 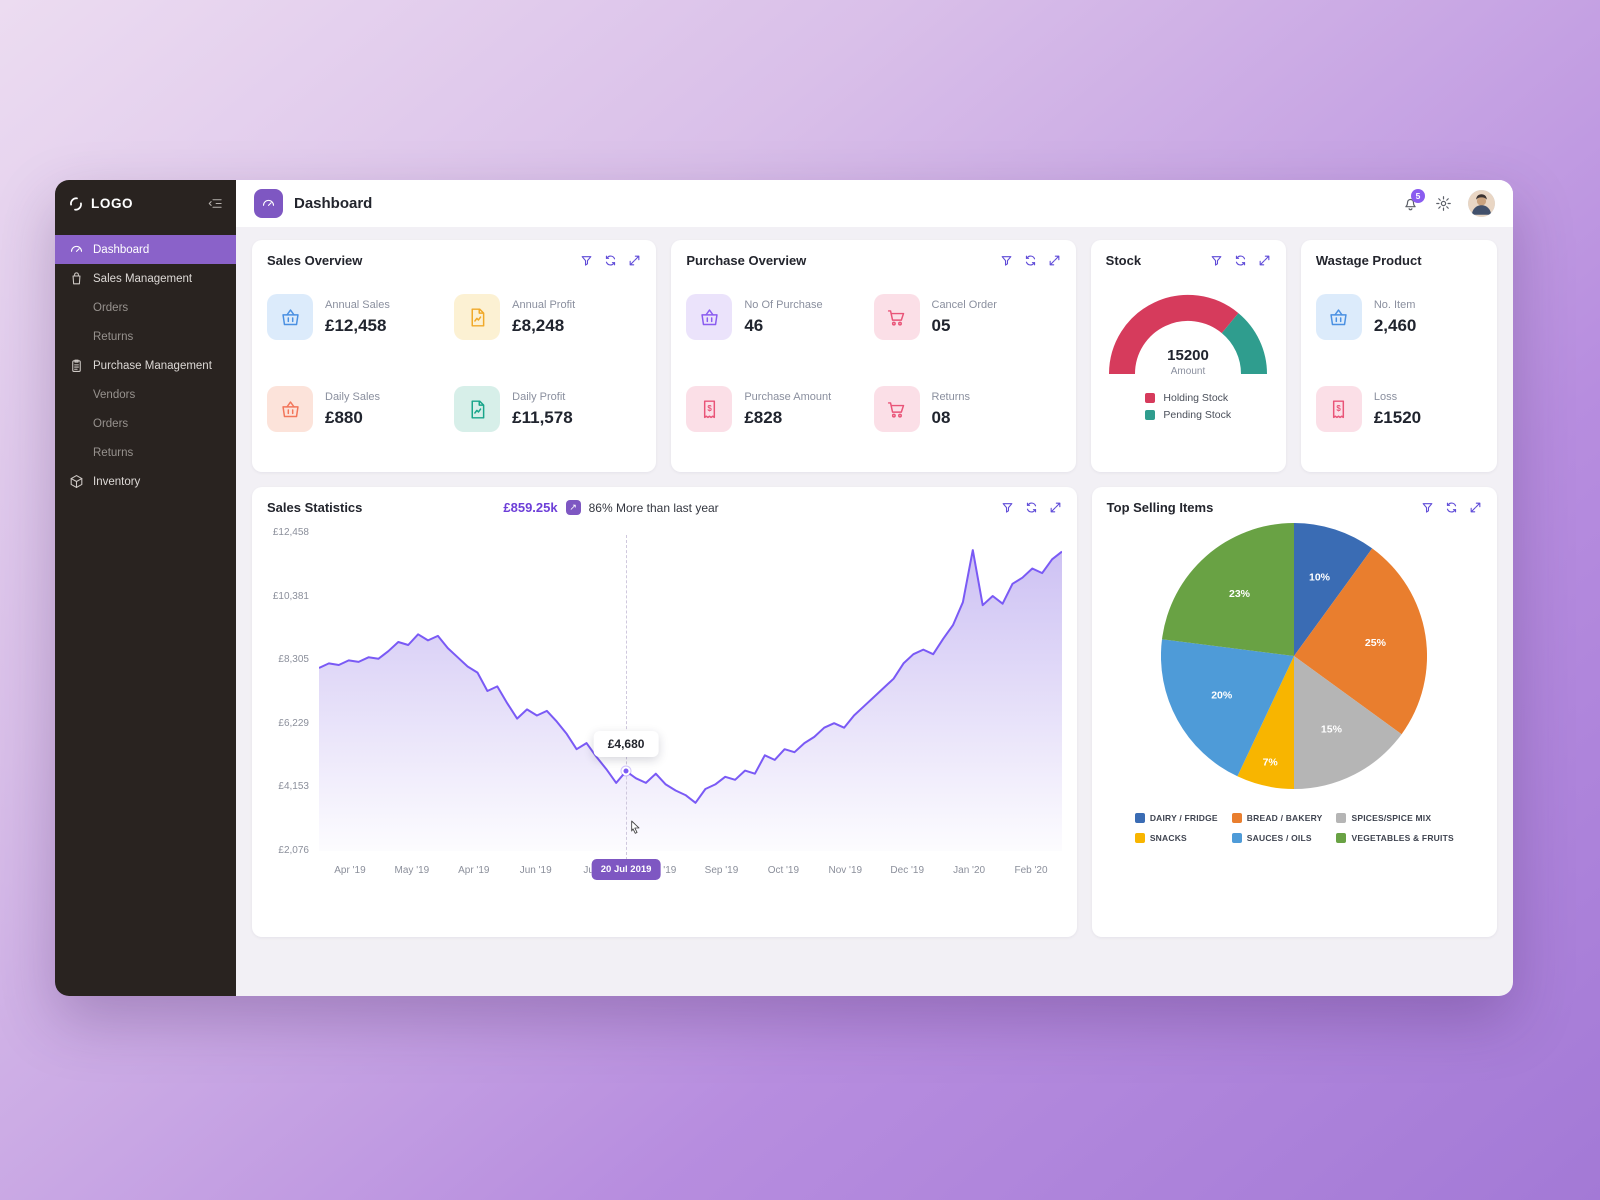 What do you see at coordinates (1197, 415) in the screenshot?
I see `legend-label: Pending Stock` at bounding box center [1197, 415].